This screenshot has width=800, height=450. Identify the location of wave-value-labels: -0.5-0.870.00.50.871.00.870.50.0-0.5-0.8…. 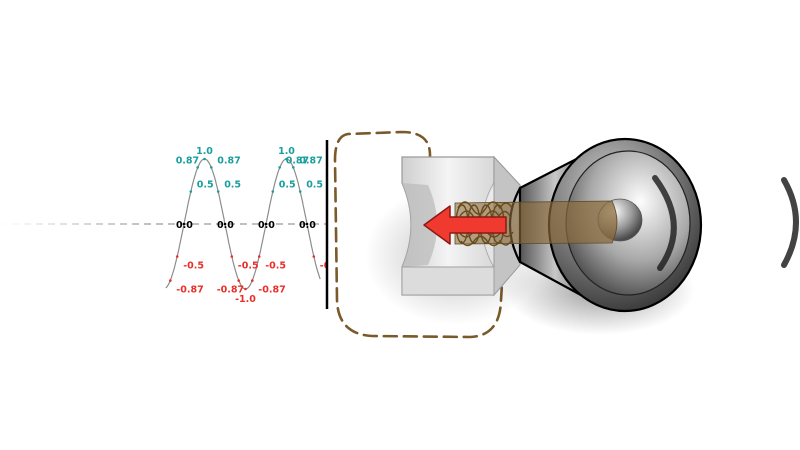
(255, 225).